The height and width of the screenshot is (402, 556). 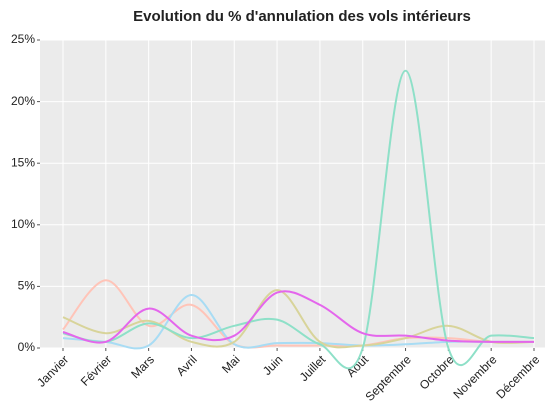 What do you see at coordinates (517, 376) in the screenshot?
I see `x-tick-label: Décembre` at bounding box center [517, 376].